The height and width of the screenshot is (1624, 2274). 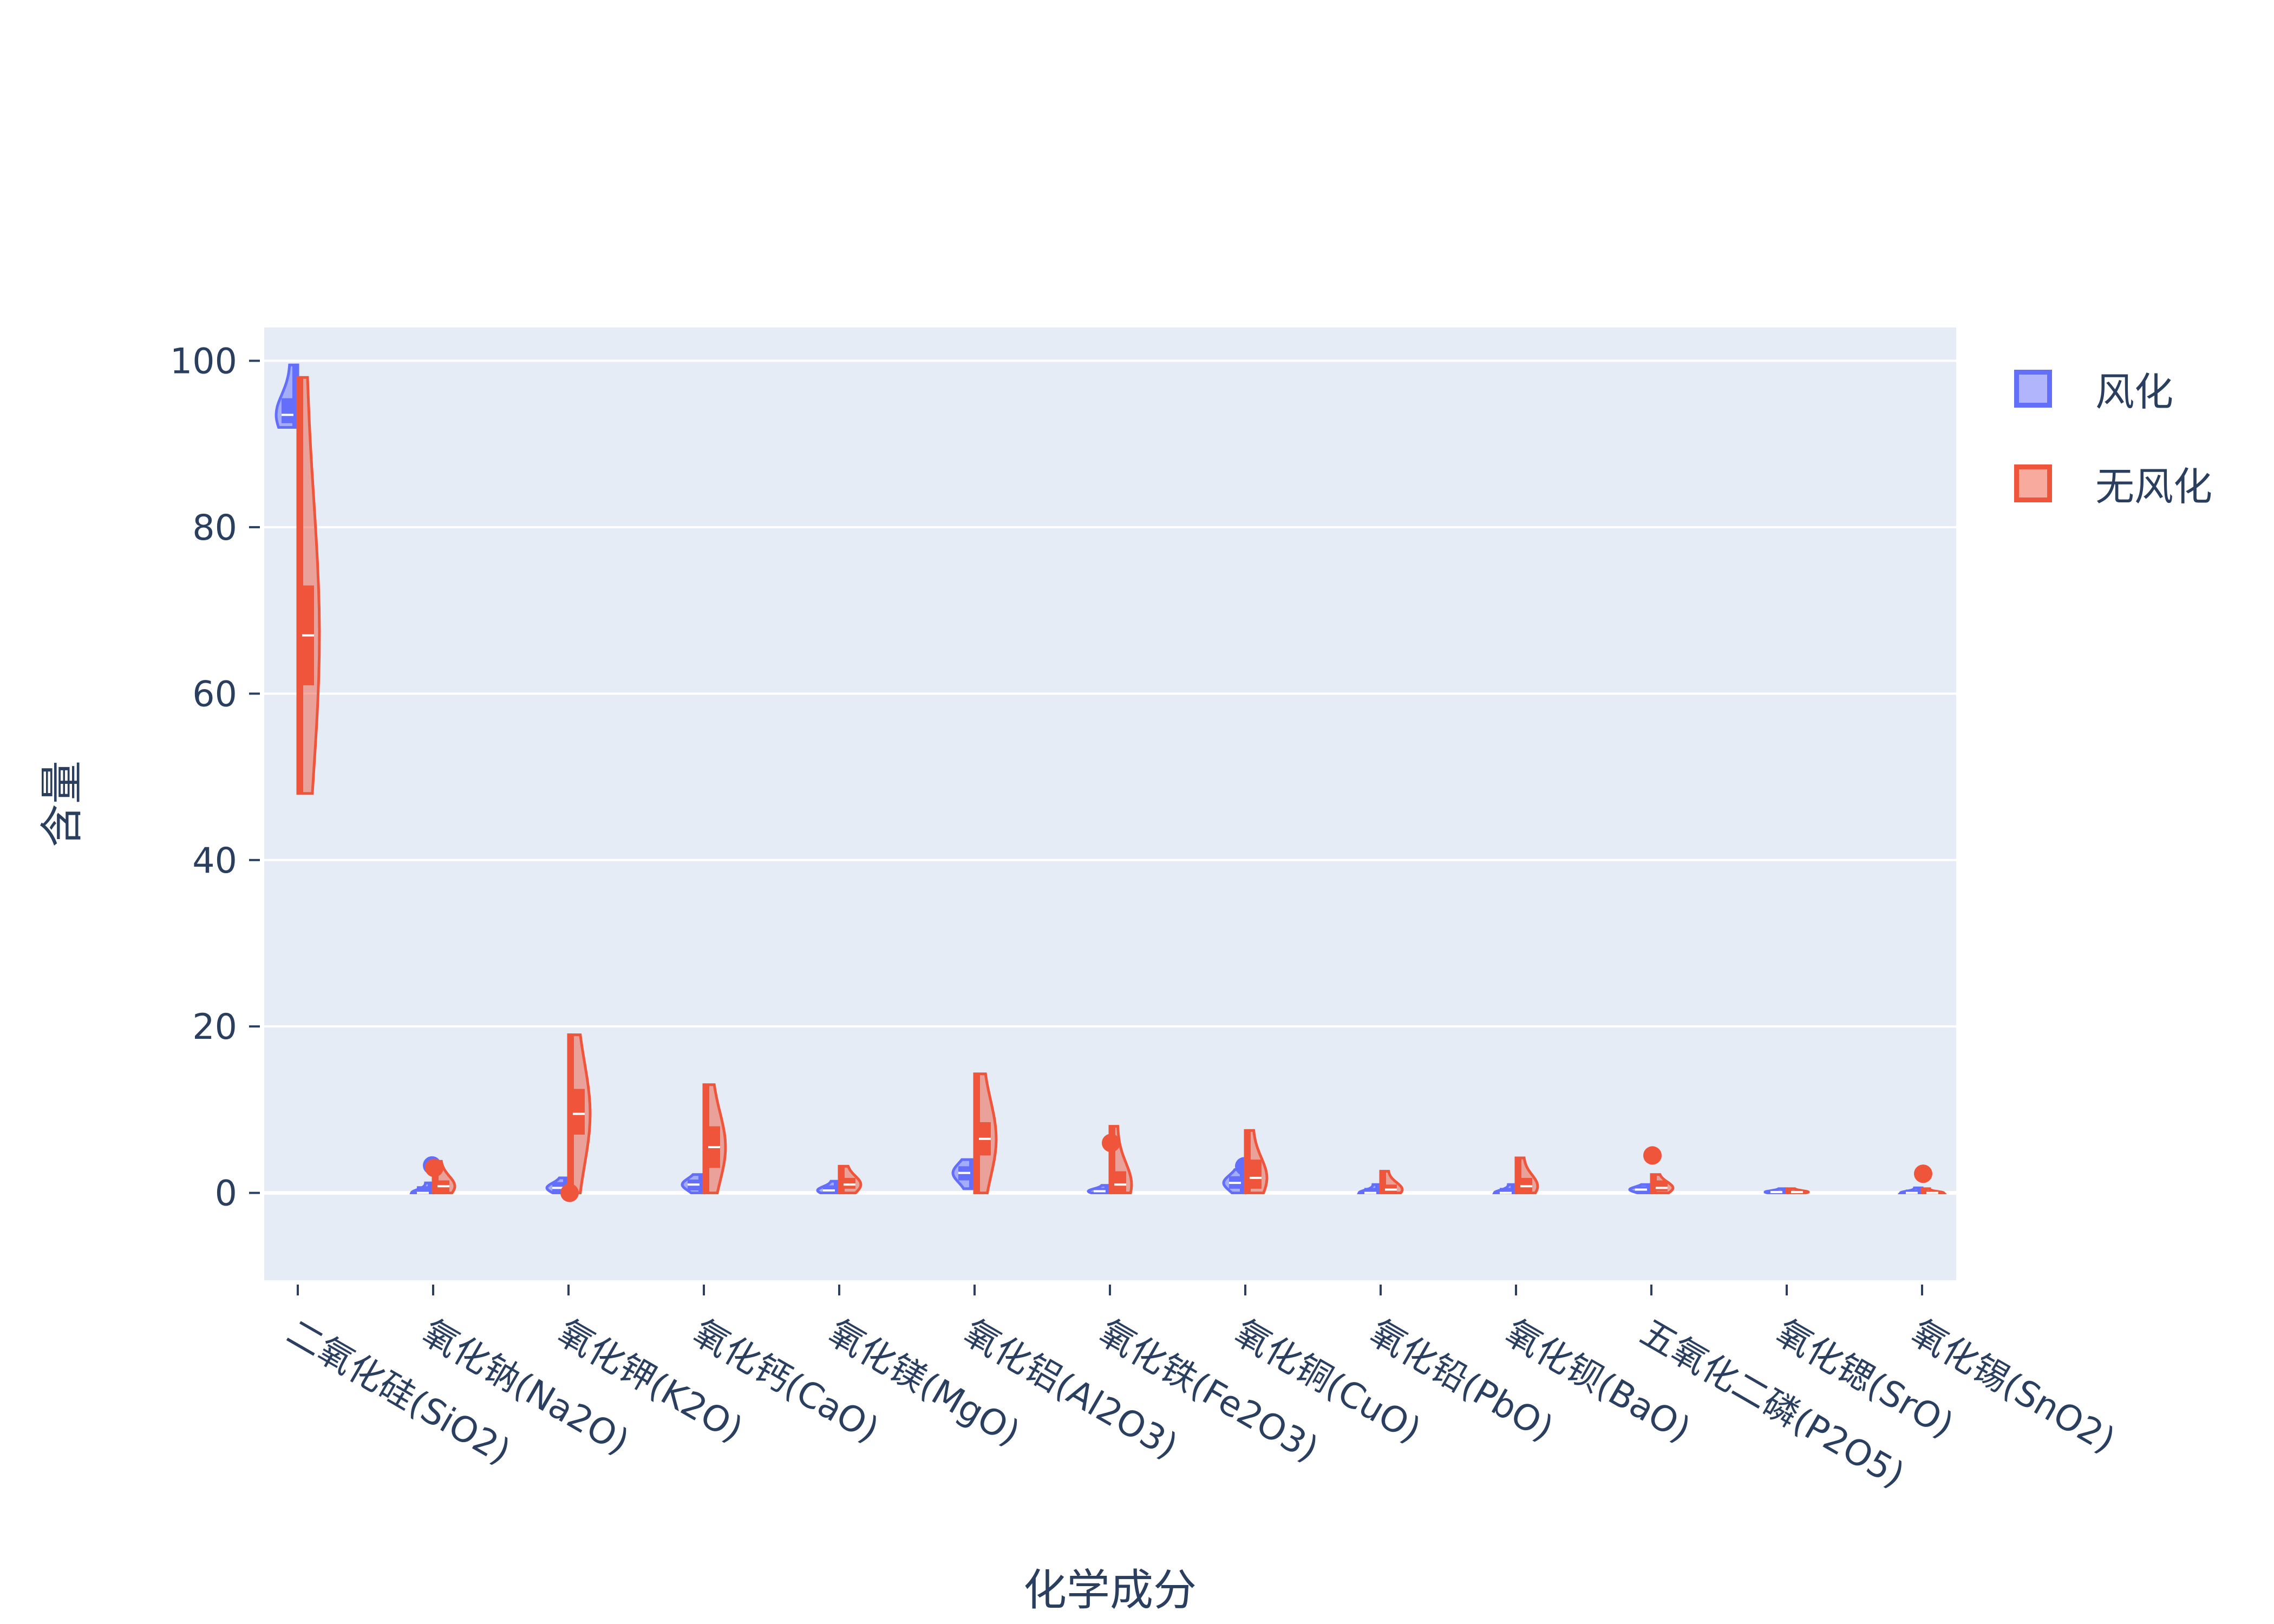 I want to click on x-axis-title: 化学成分, so click(x=1110, y=1590).